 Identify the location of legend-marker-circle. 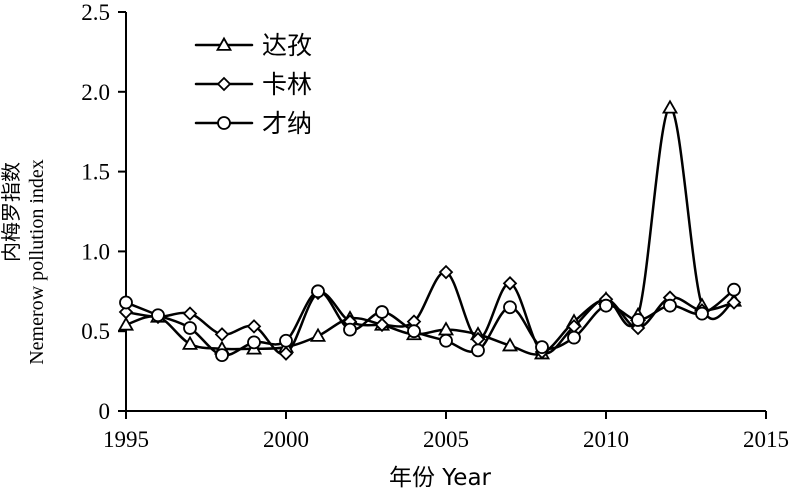
(224, 123).